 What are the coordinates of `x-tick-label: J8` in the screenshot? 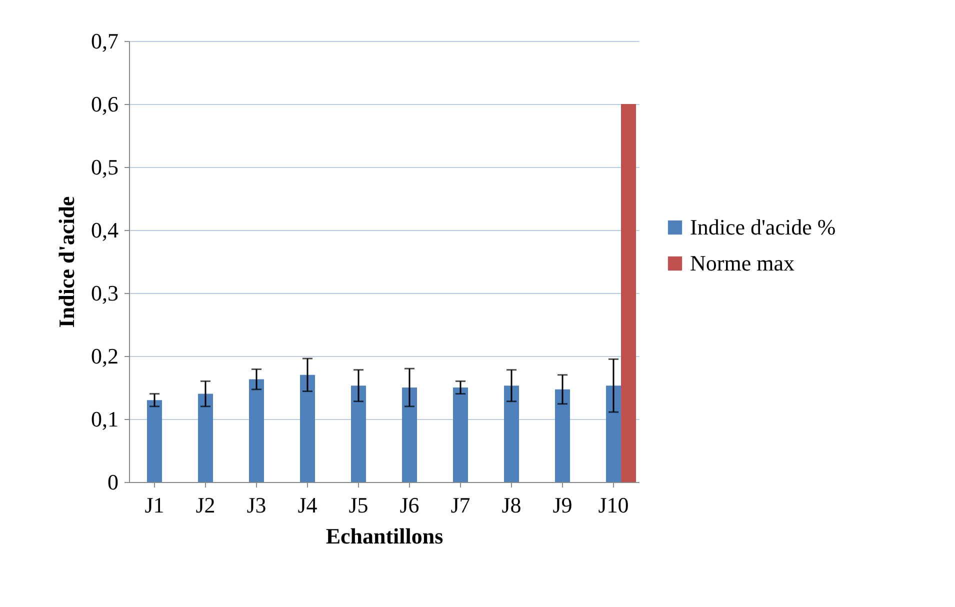 It's located at (512, 505).